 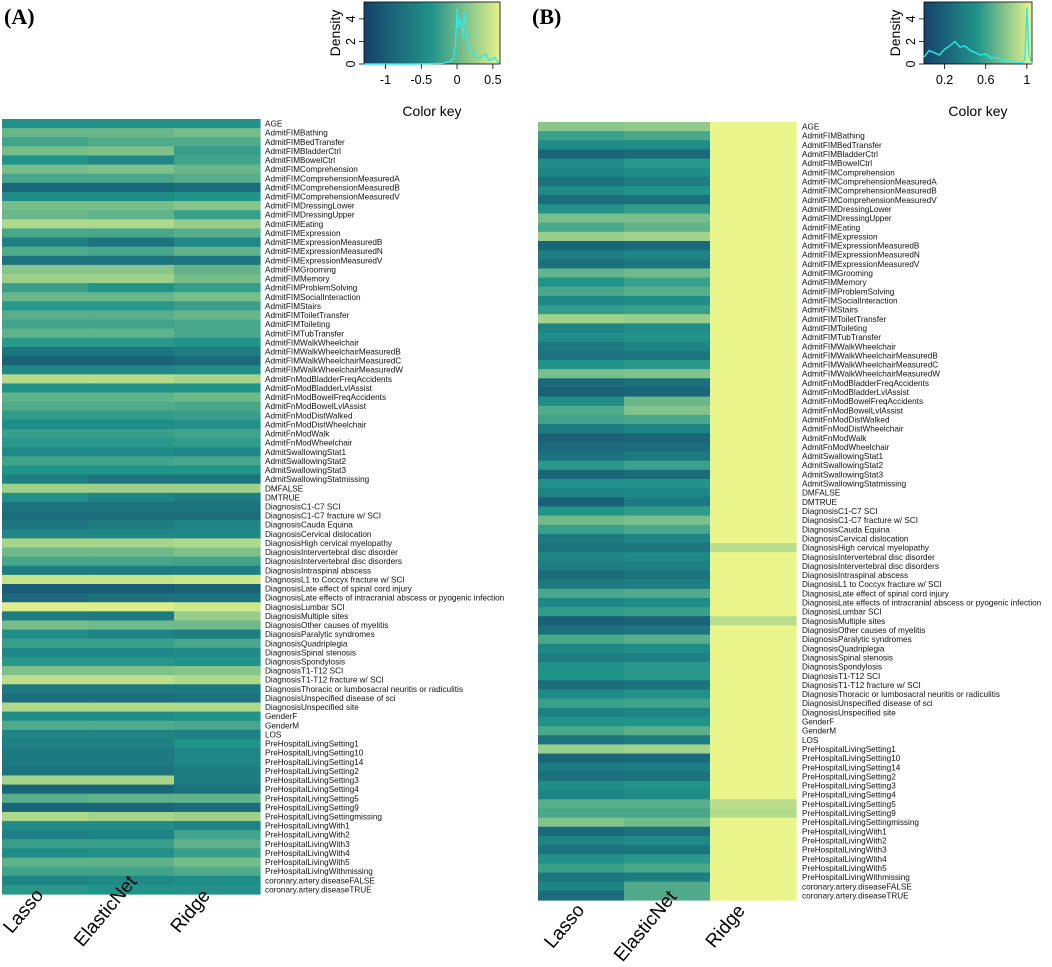 I want to click on row-label: GenderF, so click(x=818, y=722).